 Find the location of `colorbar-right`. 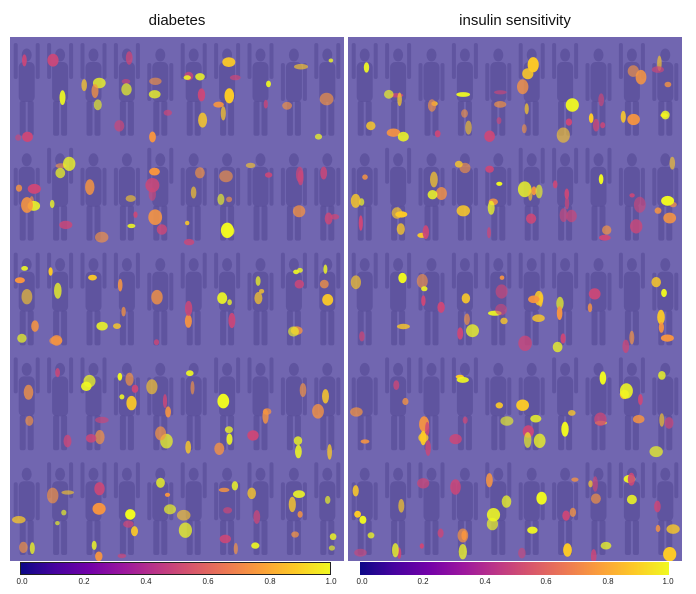

colorbar-right is located at coordinates (514, 568).